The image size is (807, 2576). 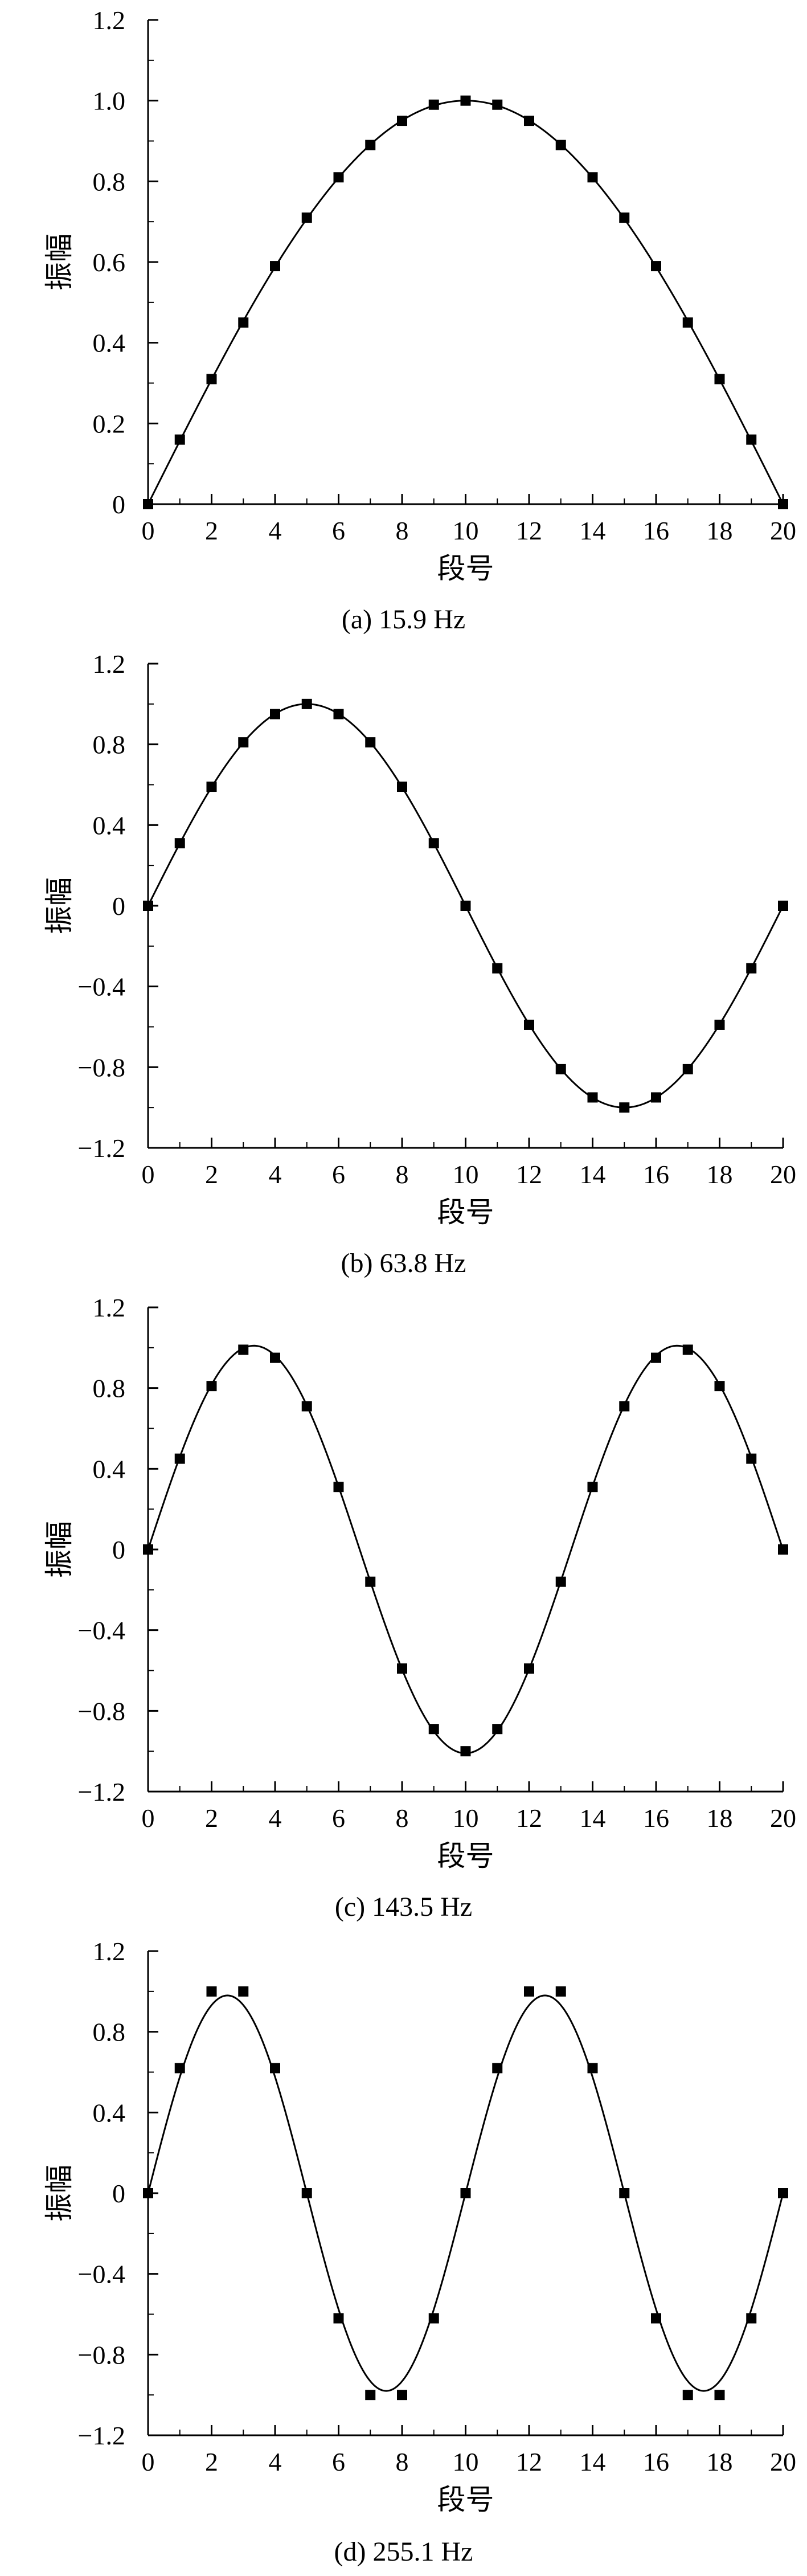 I want to click on series-line, so click(x=465, y=302).